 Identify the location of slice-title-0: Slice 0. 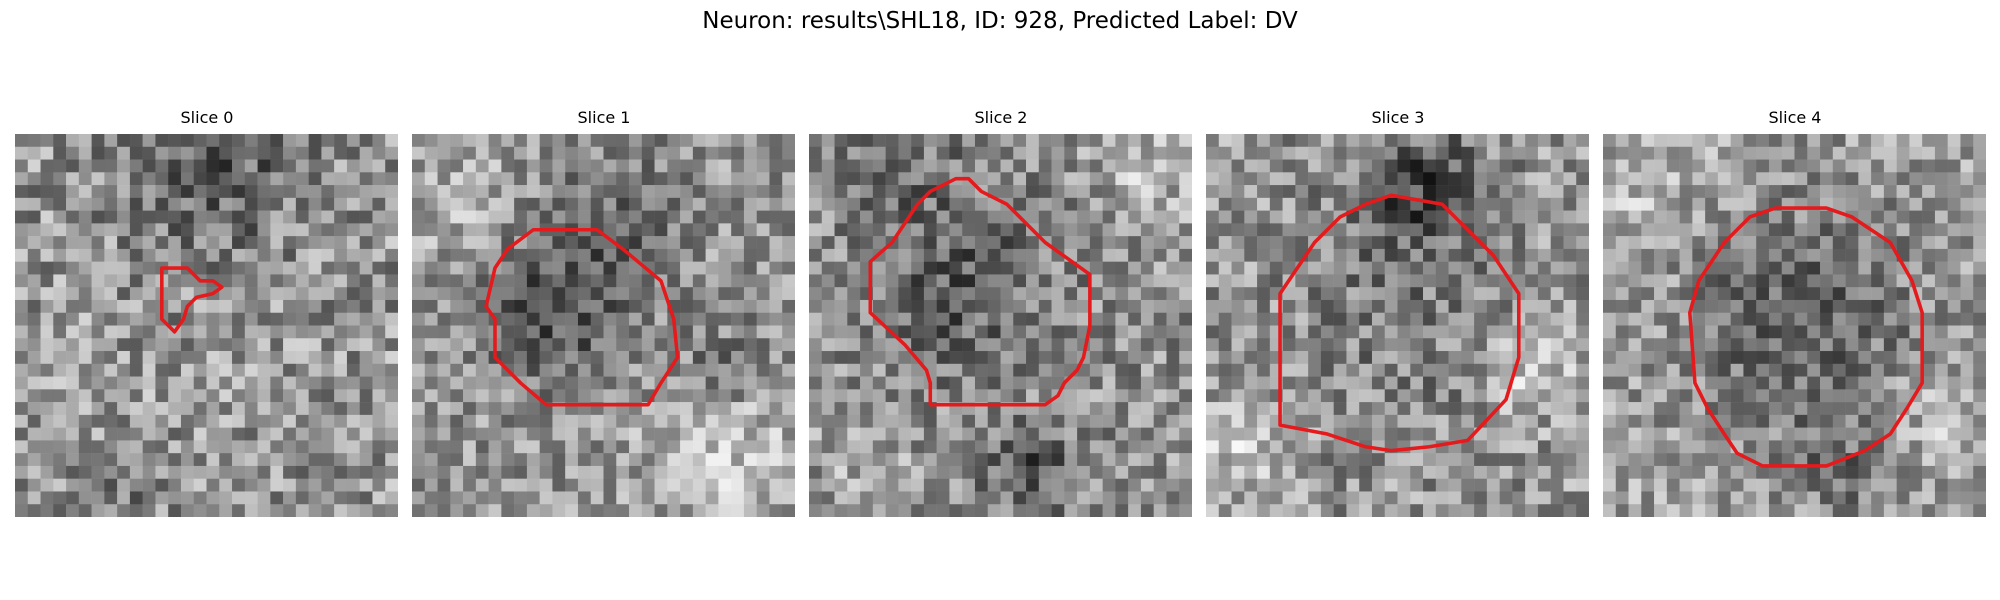
(207, 117).